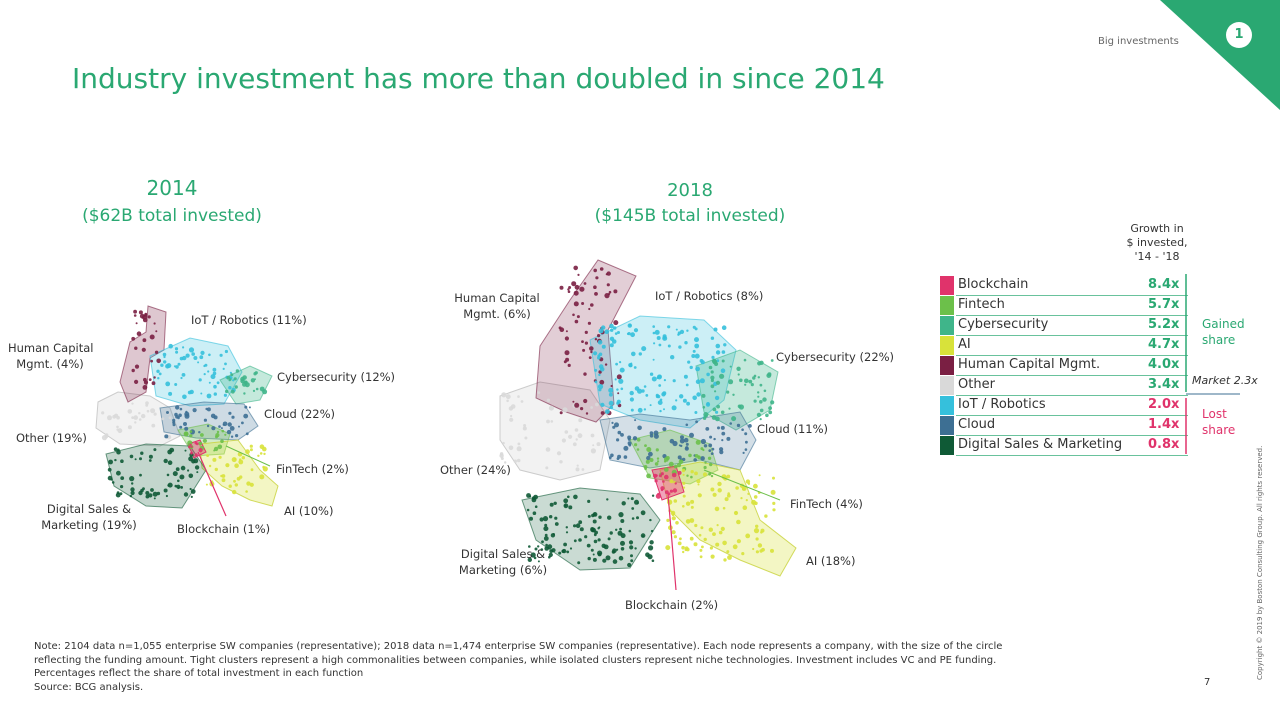  What do you see at coordinates (1219, 430) in the screenshot?
I see `lost-share-line2: share` at bounding box center [1219, 430].